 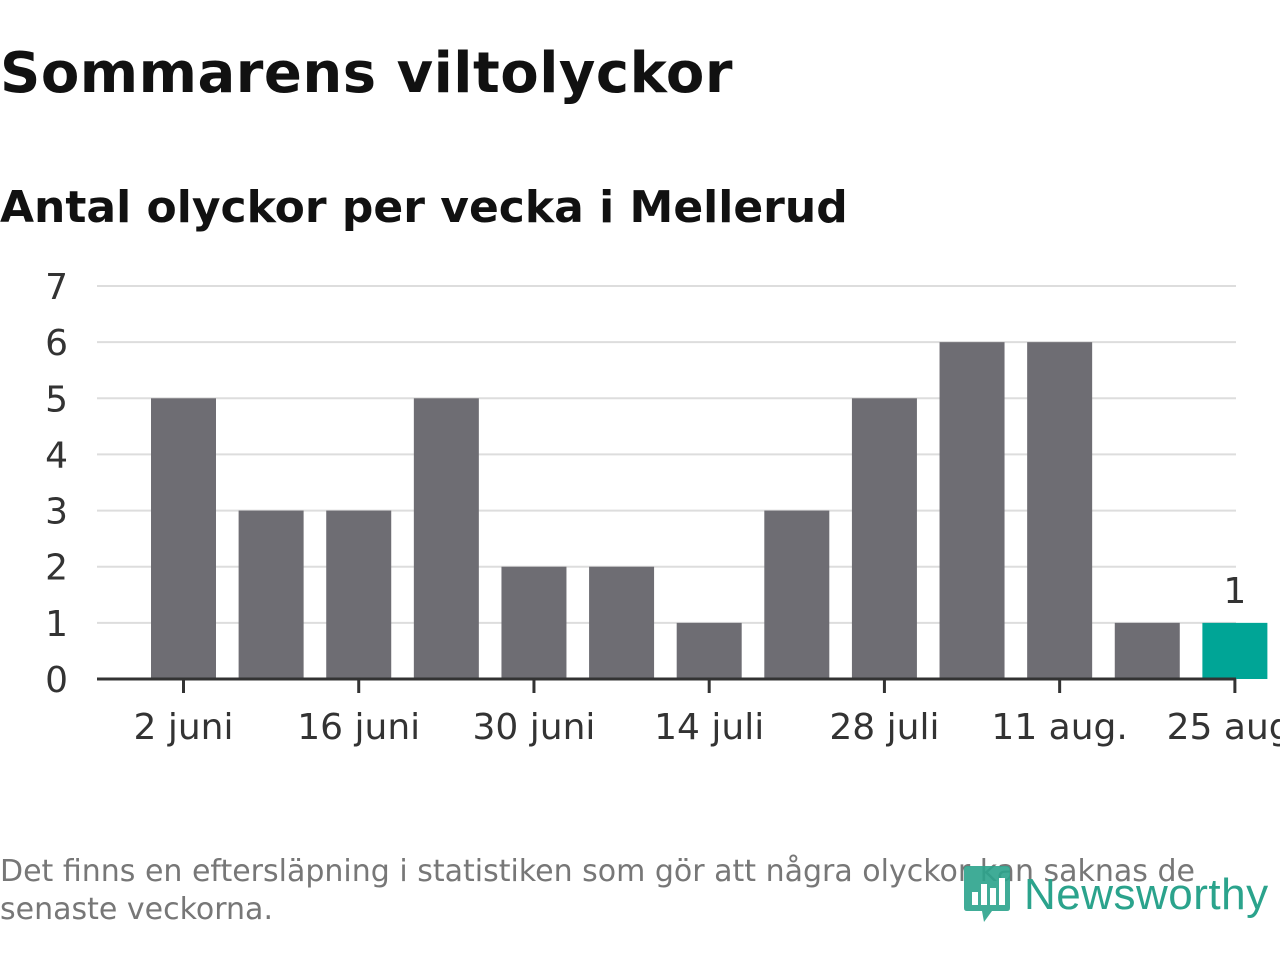 I want to click on y-tick-label: 1, so click(x=56, y=624).